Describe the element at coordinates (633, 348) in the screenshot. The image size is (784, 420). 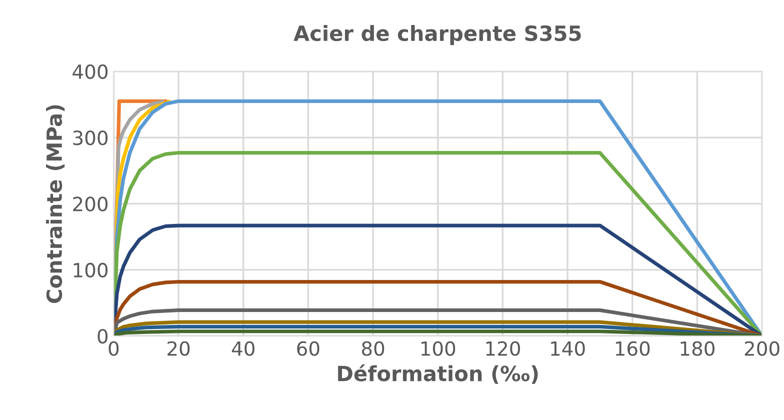
I see `x-tick-label: 160` at that location.